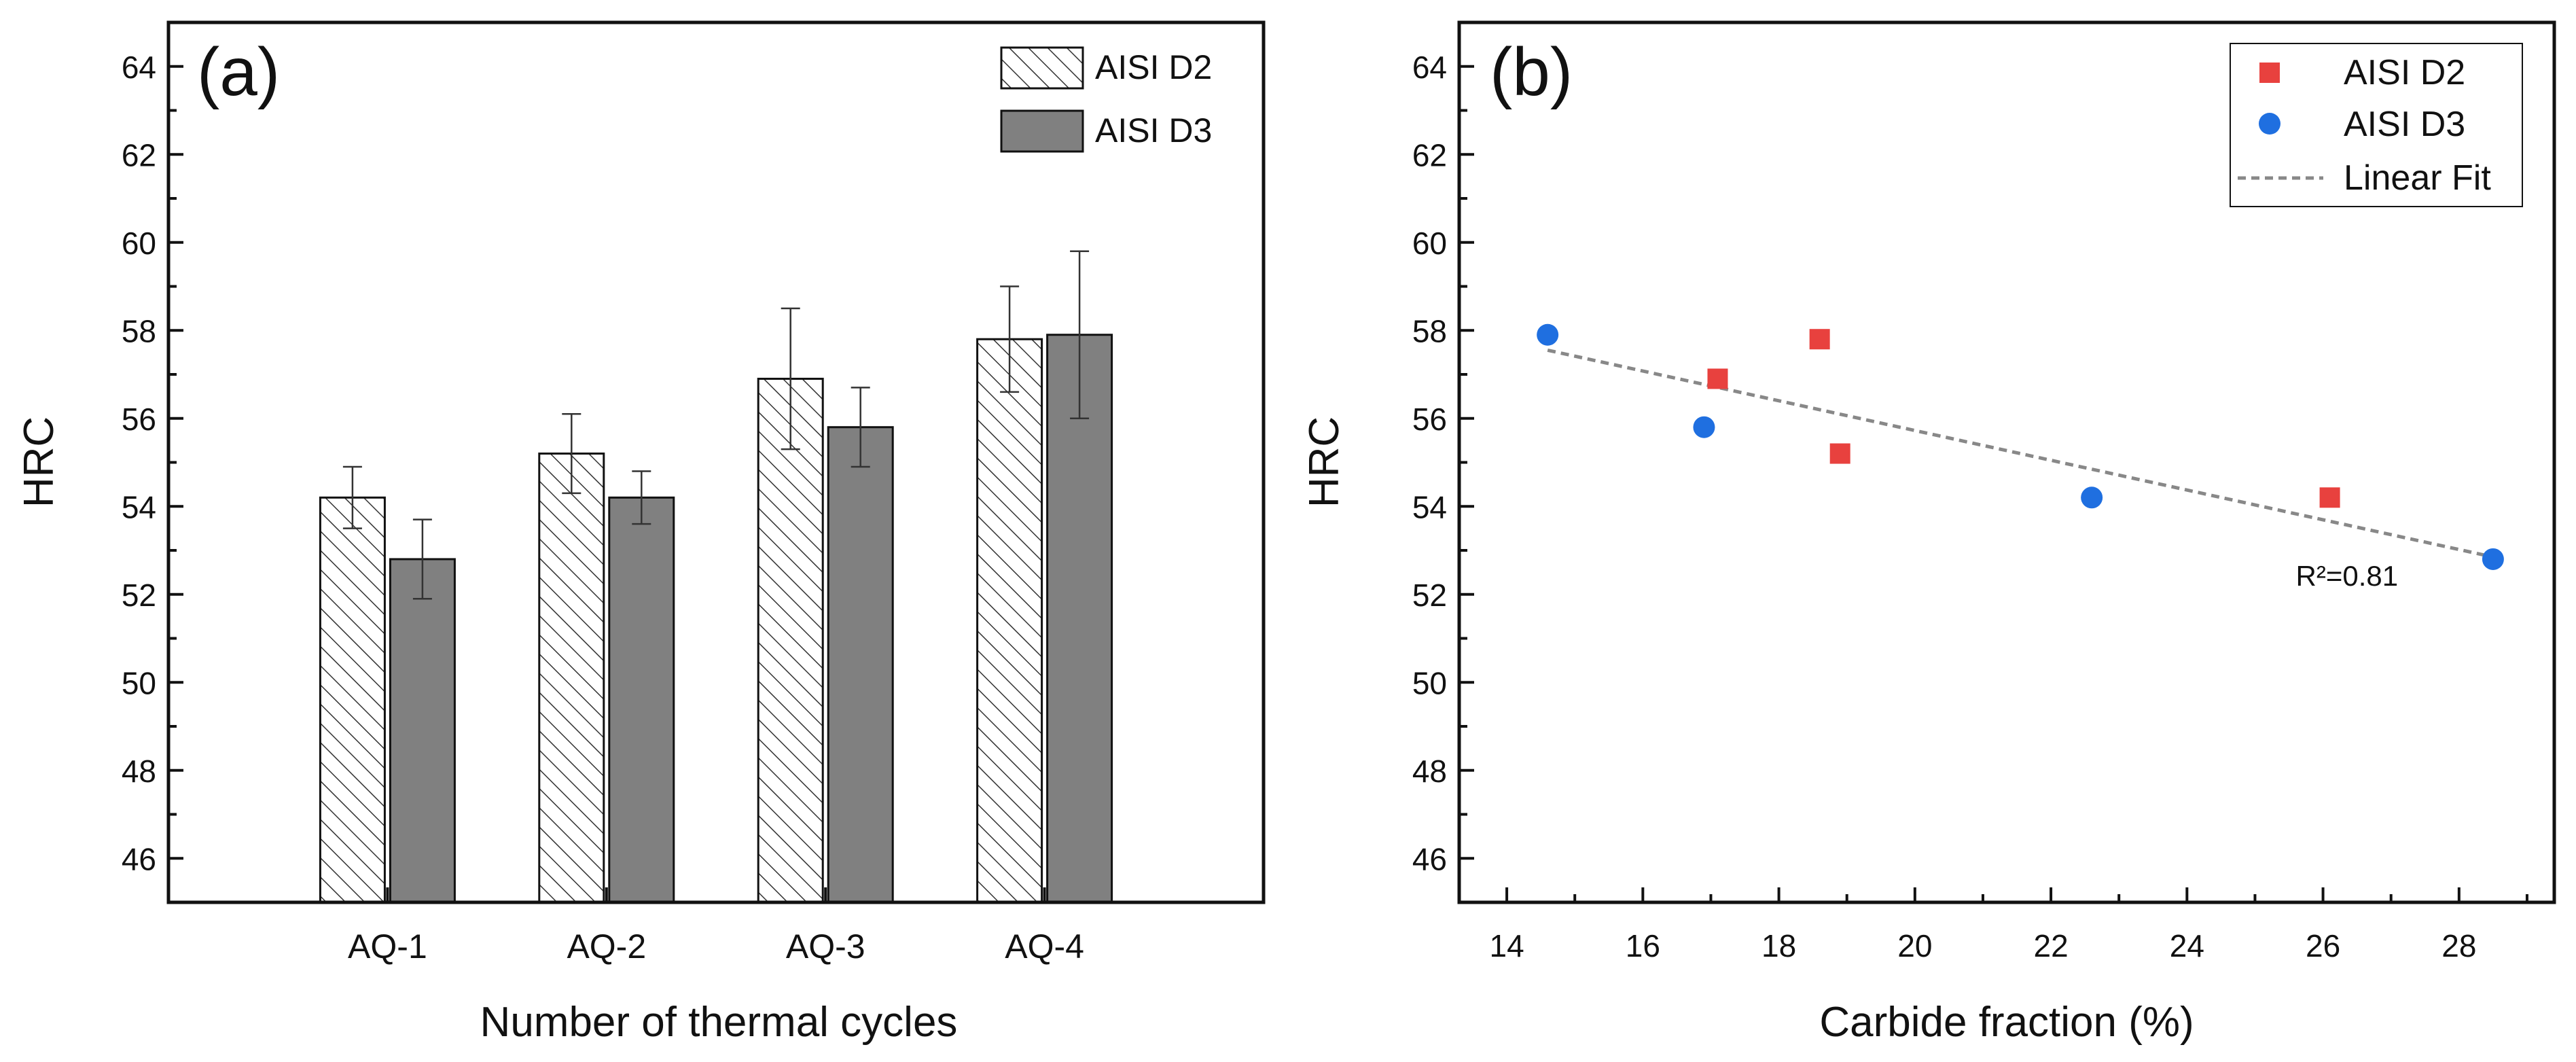  Describe the element at coordinates (2269, 73) in the screenshot. I see `legend-marker-d2` at that location.